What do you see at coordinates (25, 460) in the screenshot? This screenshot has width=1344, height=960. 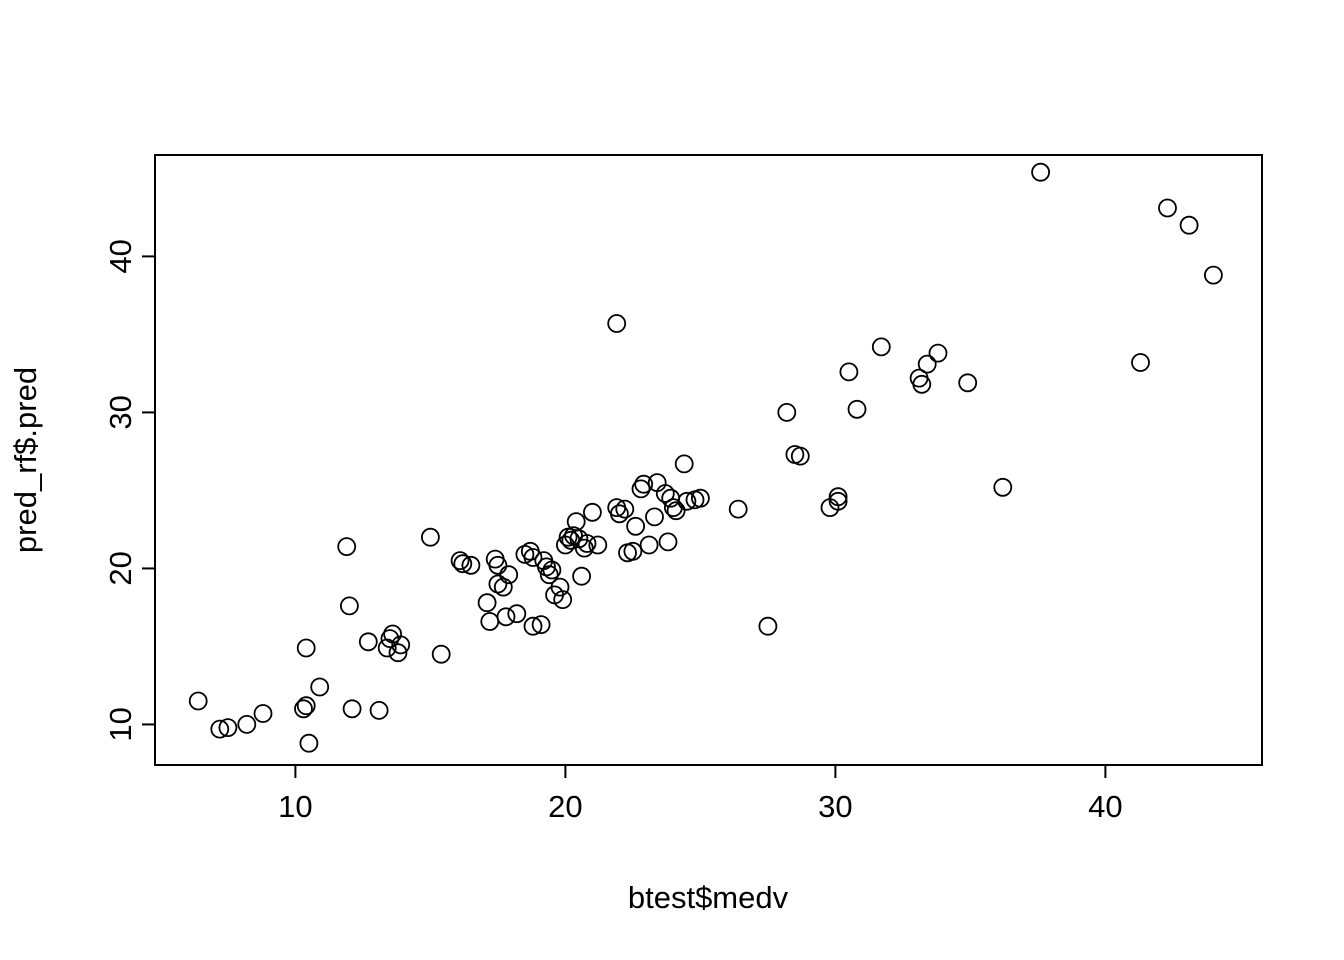 I see `y-axis-label: pred_rf$.pred` at bounding box center [25, 460].